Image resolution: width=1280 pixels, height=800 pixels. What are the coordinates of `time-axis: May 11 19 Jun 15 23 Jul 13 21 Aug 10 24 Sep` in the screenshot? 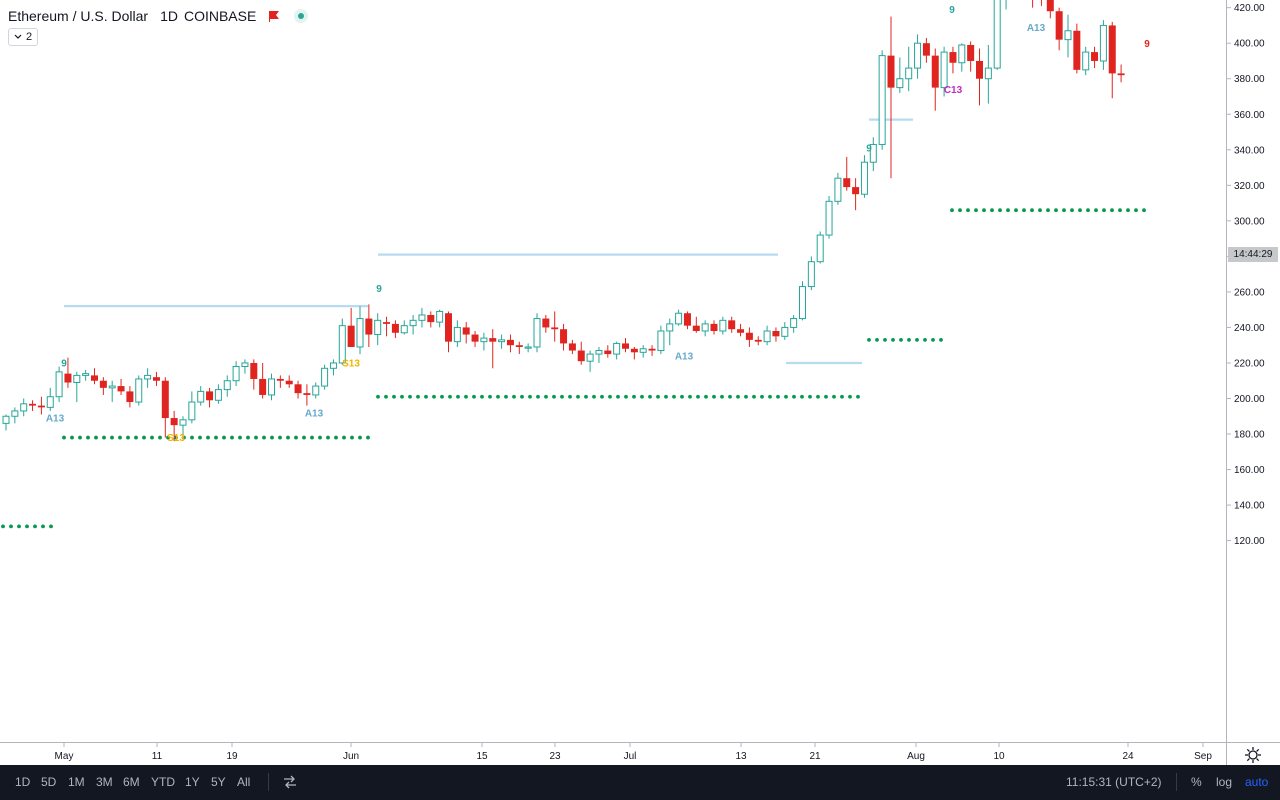 It's located at (634, 752).